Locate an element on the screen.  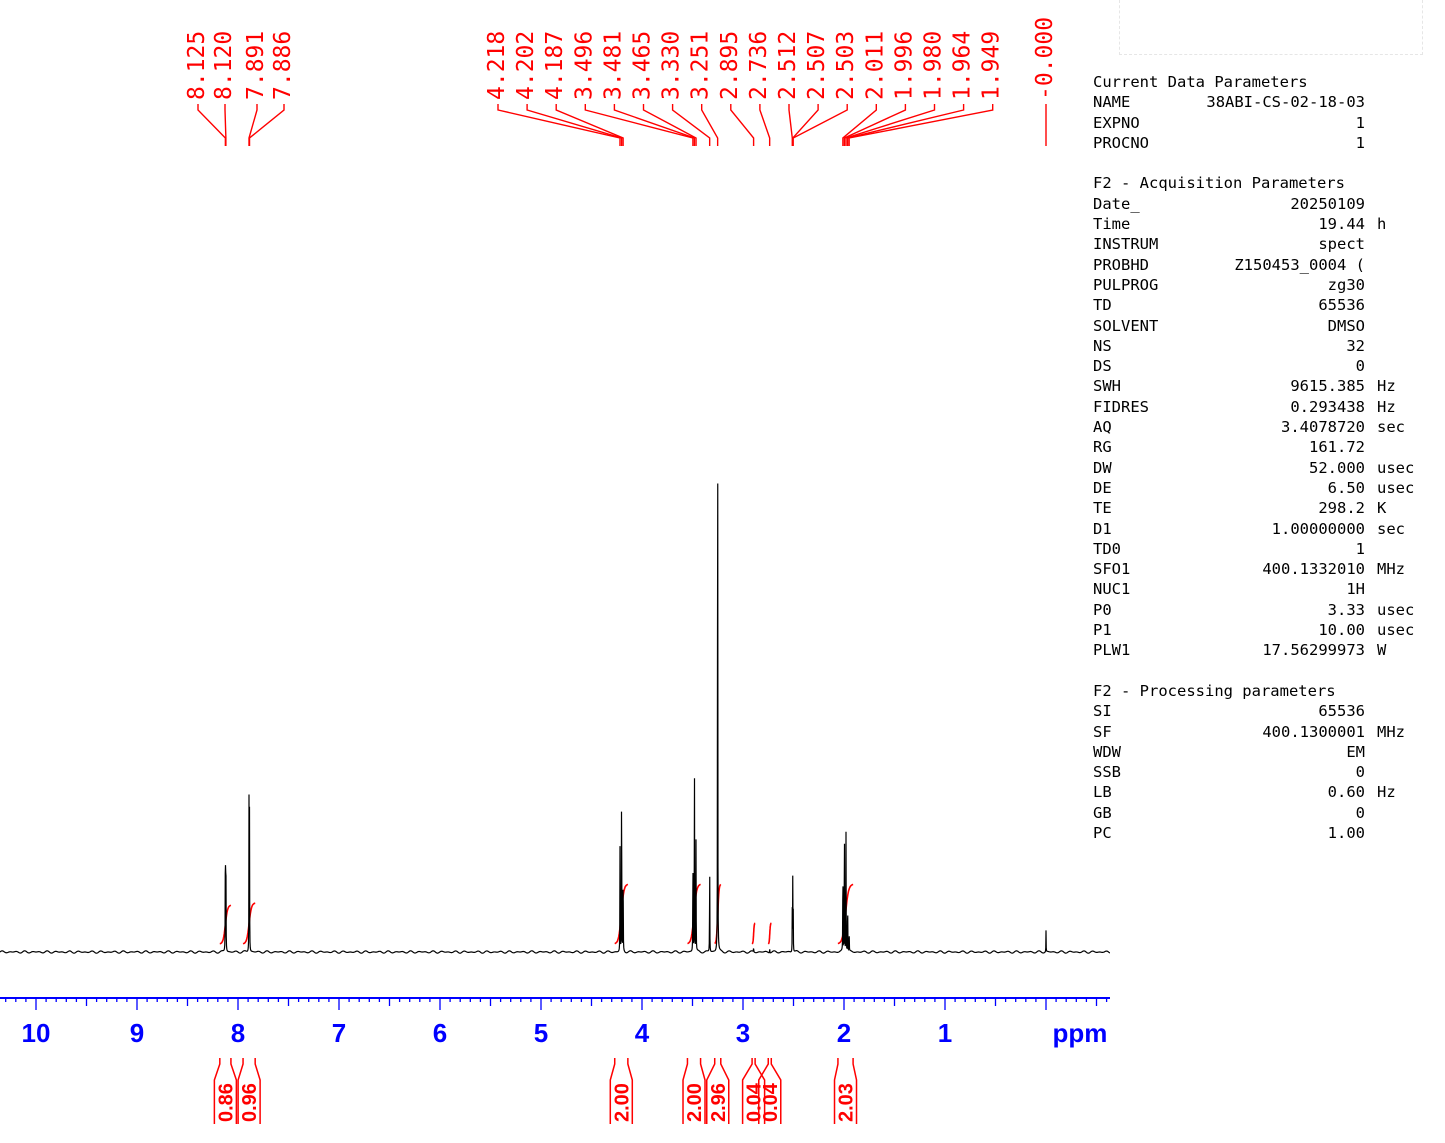
param-row-p1: P1 10.00 usec is located at coordinates (1265, 630).